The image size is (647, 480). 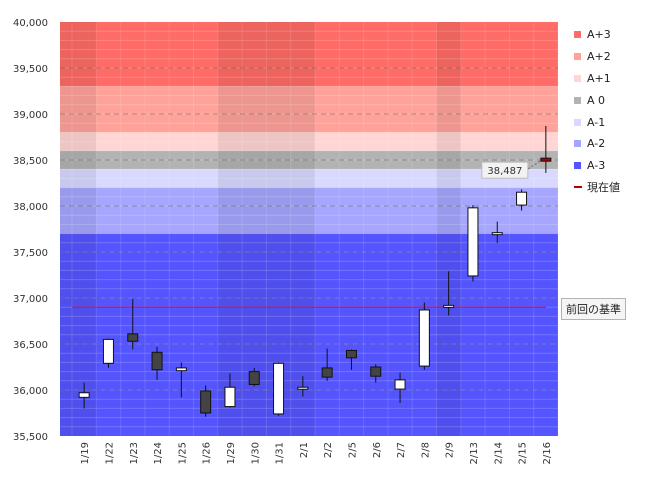 I want to click on legend-label: A+1, so click(x=599, y=78).